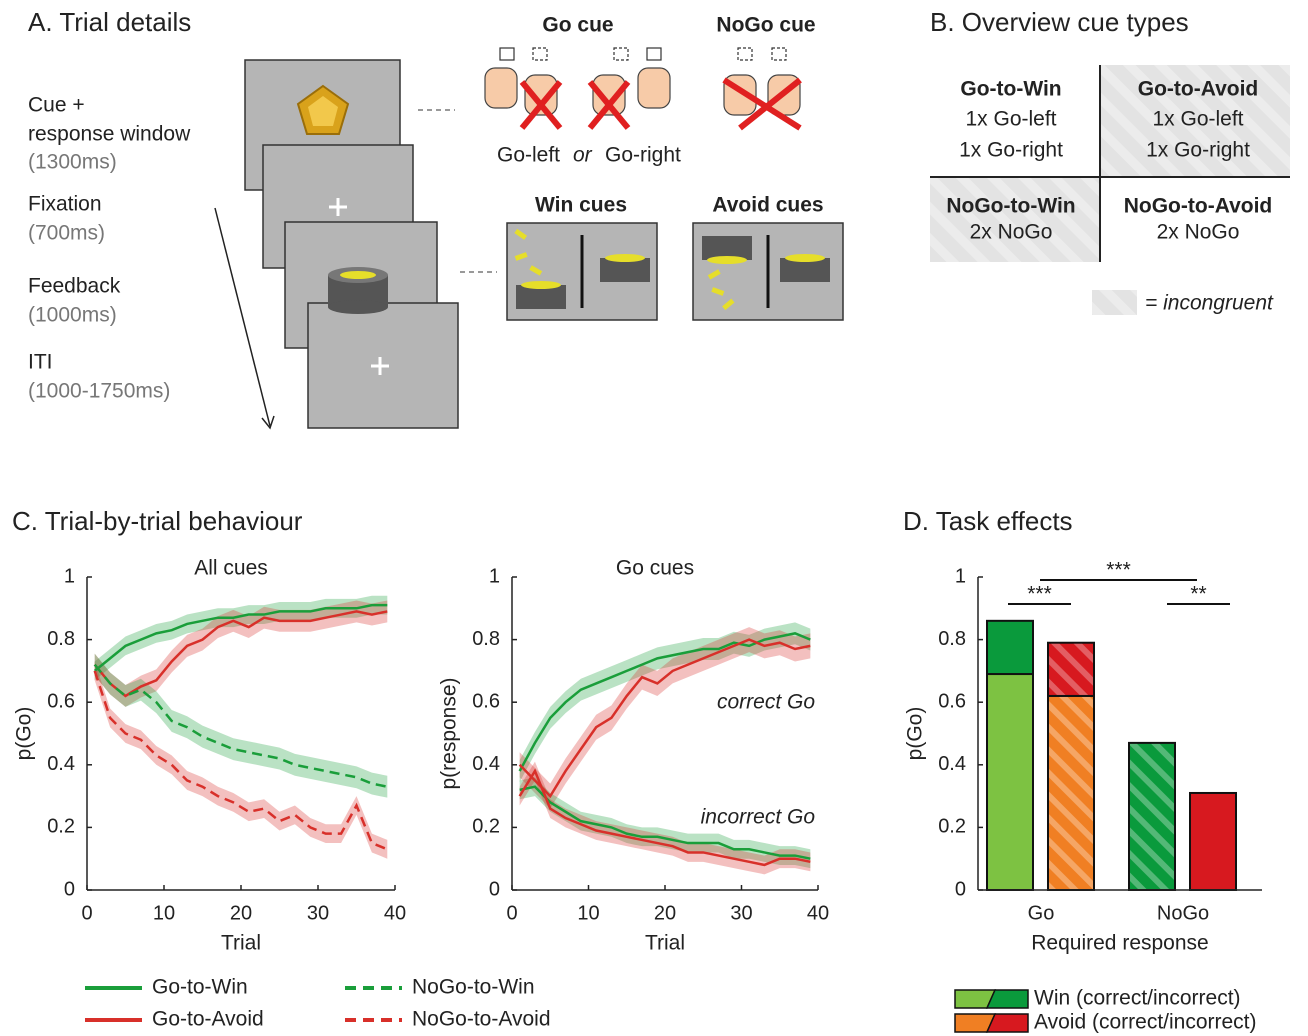 The height and width of the screenshot is (1036, 1308). What do you see at coordinates (588, 913) in the screenshot?
I see `x-tick-label: 10` at bounding box center [588, 913].